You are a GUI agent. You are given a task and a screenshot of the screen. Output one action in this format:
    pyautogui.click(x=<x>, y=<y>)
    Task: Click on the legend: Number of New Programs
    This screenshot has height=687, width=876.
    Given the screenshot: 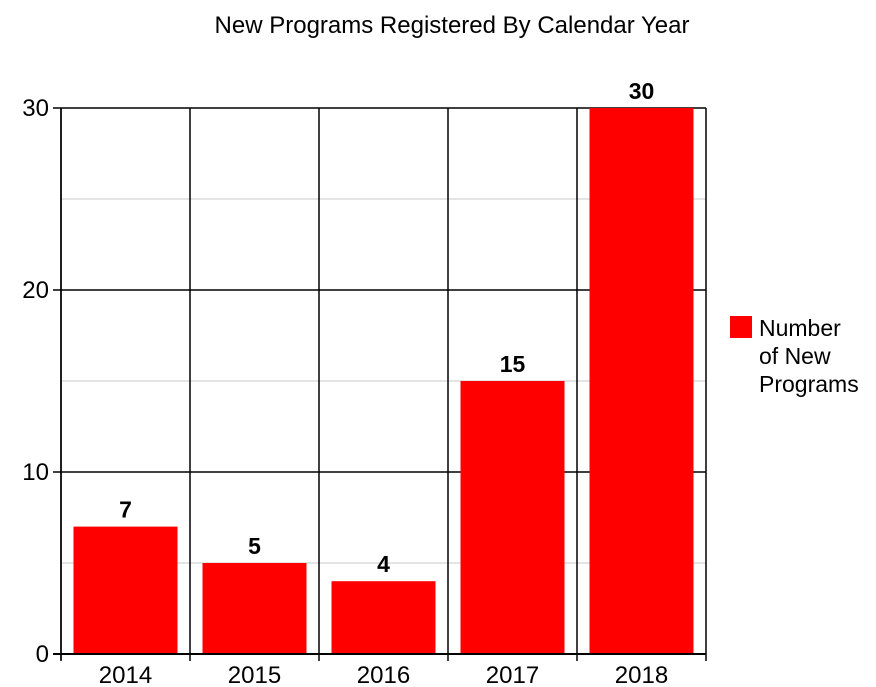 What is the action you would take?
    pyautogui.click(x=794, y=356)
    